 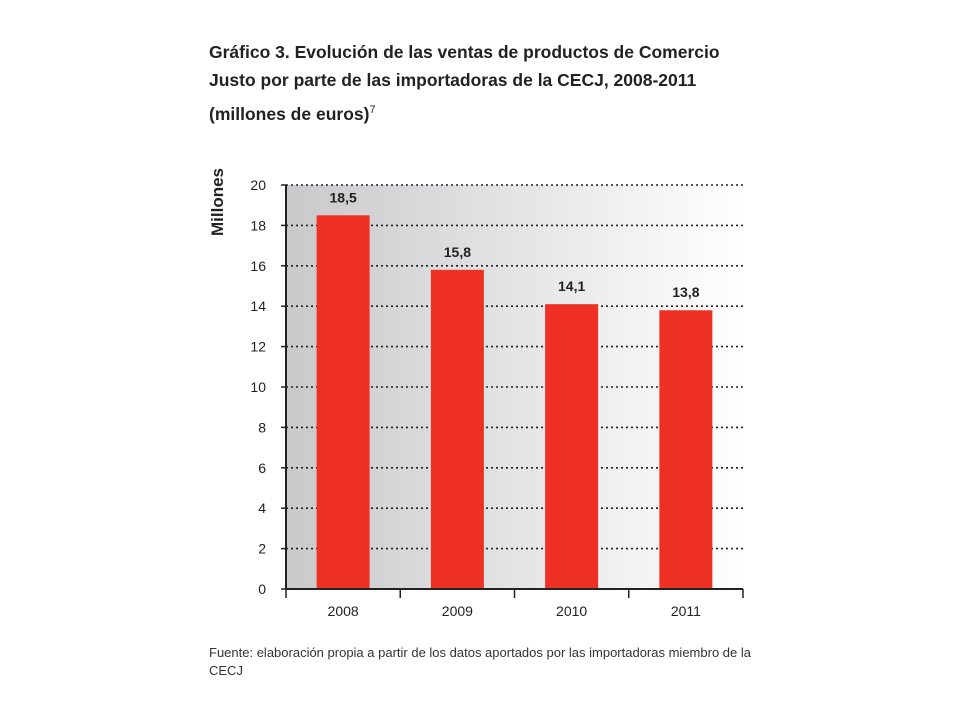 What do you see at coordinates (262, 508) in the screenshot?
I see `y-tick-label: 4` at bounding box center [262, 508].